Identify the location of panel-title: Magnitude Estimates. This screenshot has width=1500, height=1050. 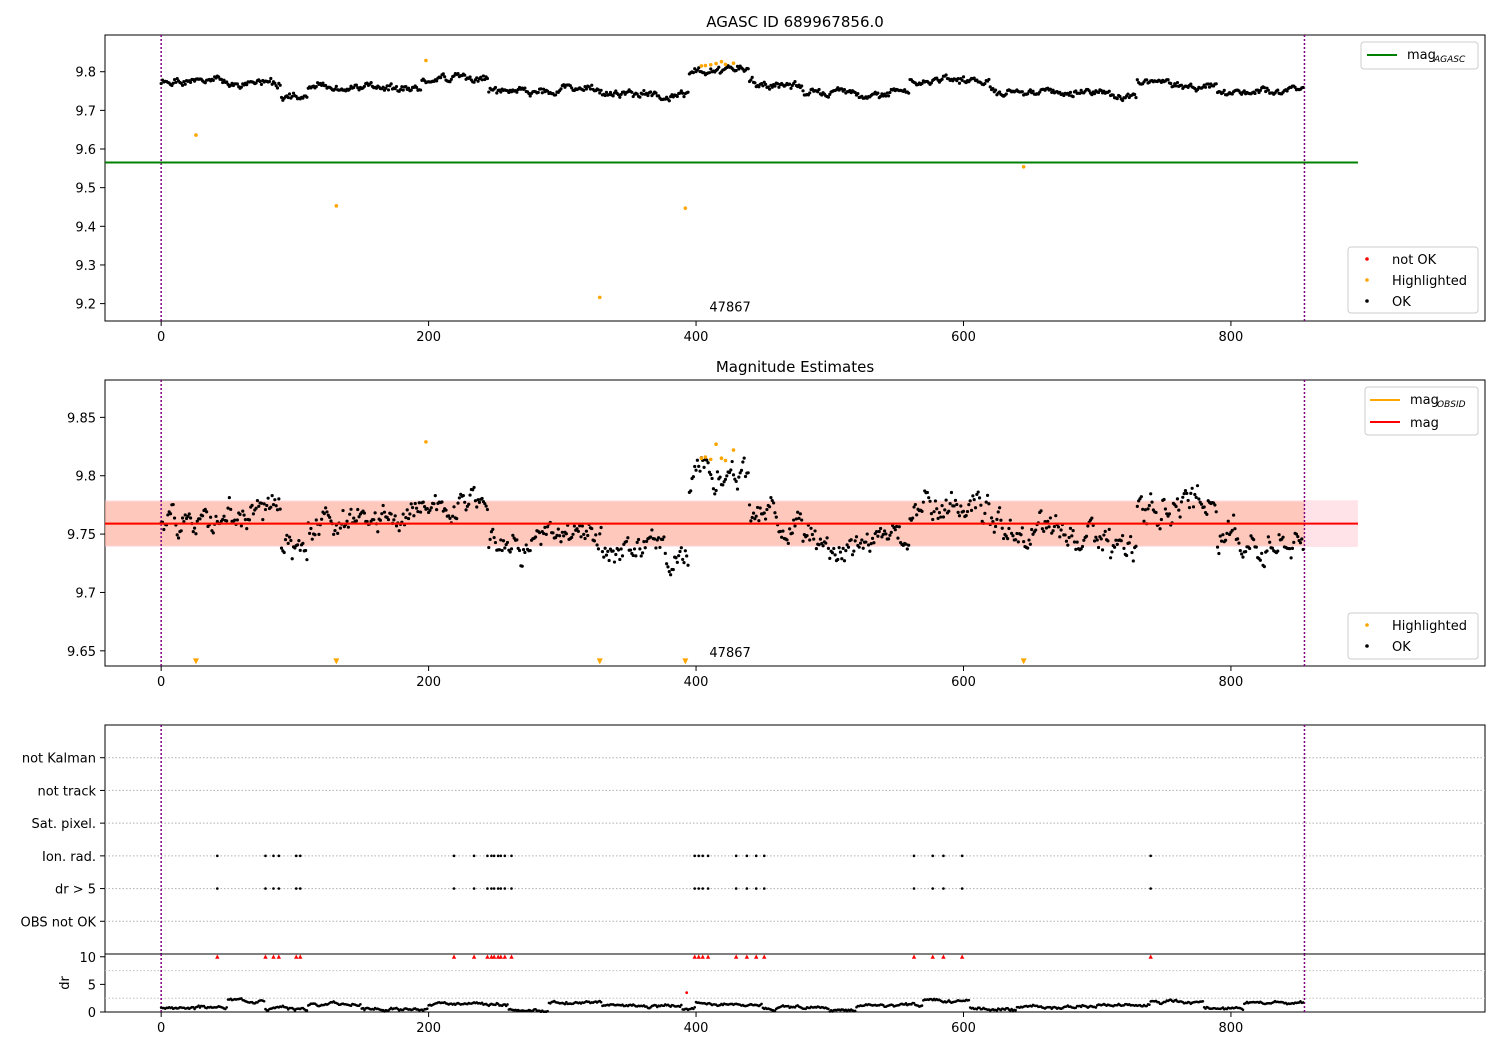
(795, 367).